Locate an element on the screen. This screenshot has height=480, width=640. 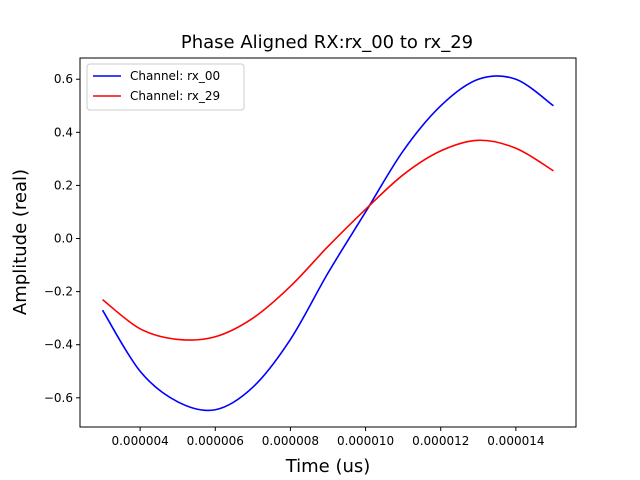
x-axis-label: Time (us) is located at coordinates (328, 466).